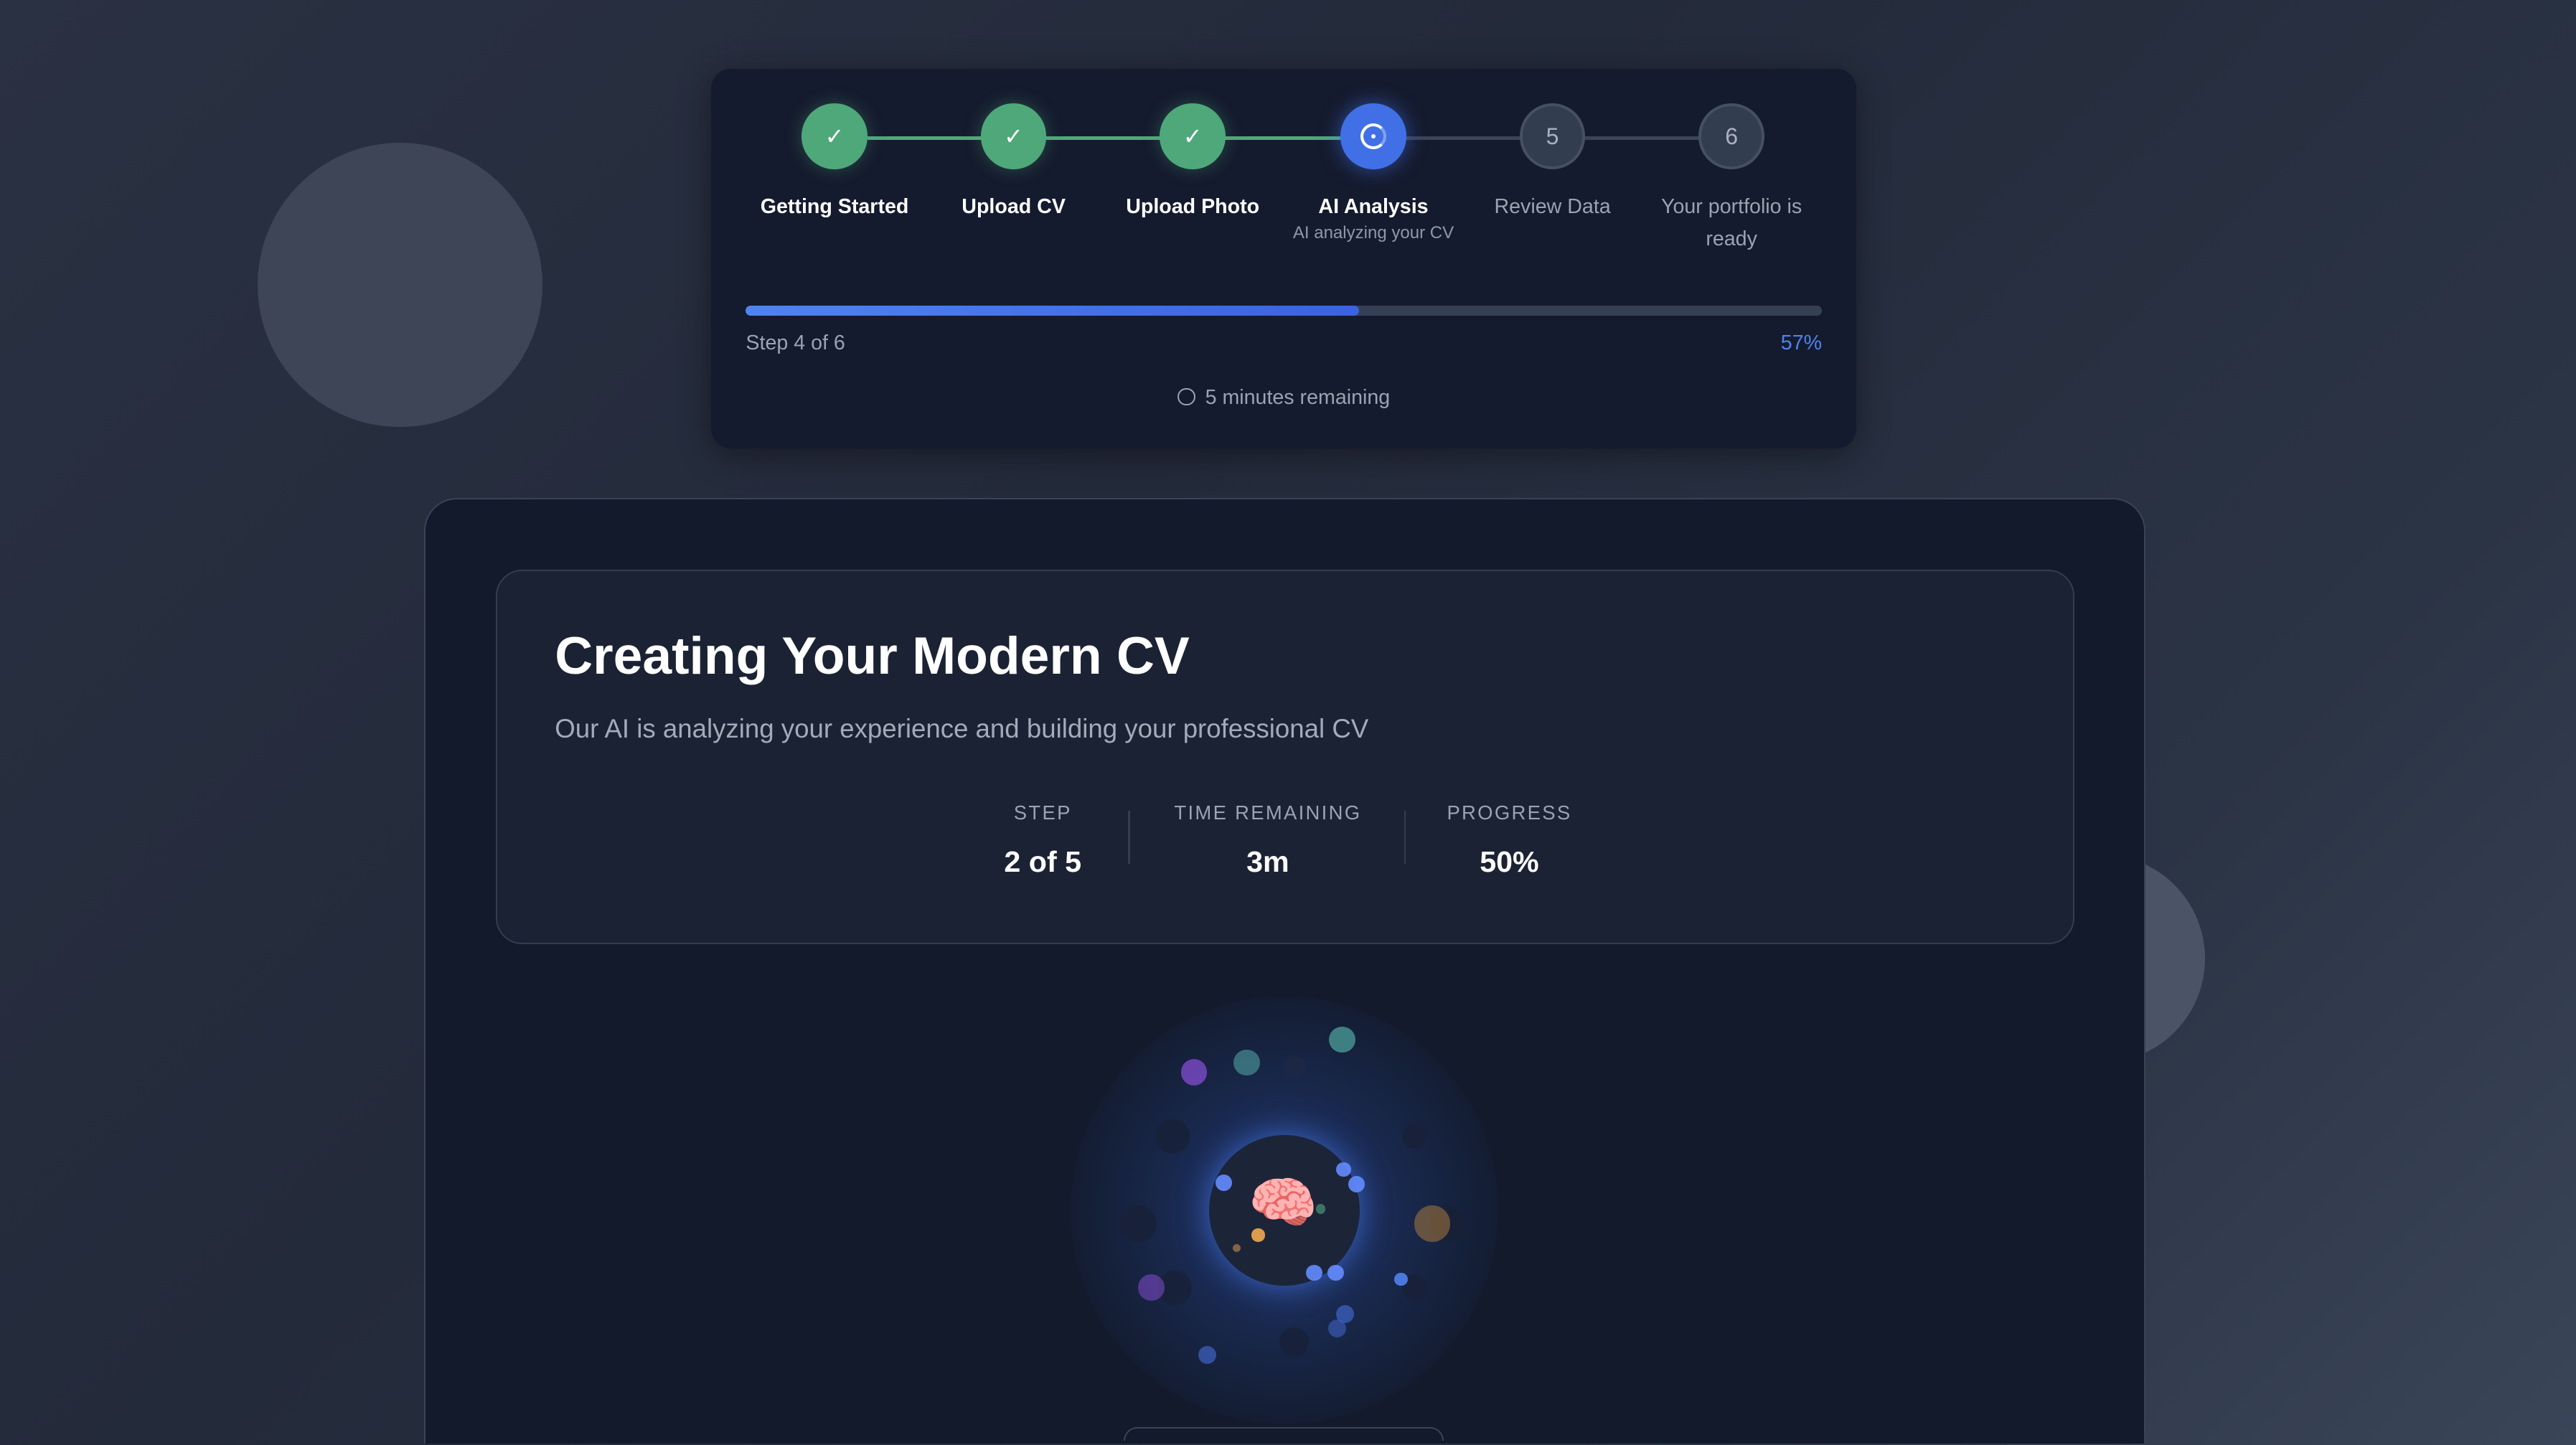 Image resolution: width=2576 pixels, height=1445 pixels. What do you see at coordinates (1801, 343) in the screenshot?
I see `progress-percent: 57%` at bounding box center [1801, 343].